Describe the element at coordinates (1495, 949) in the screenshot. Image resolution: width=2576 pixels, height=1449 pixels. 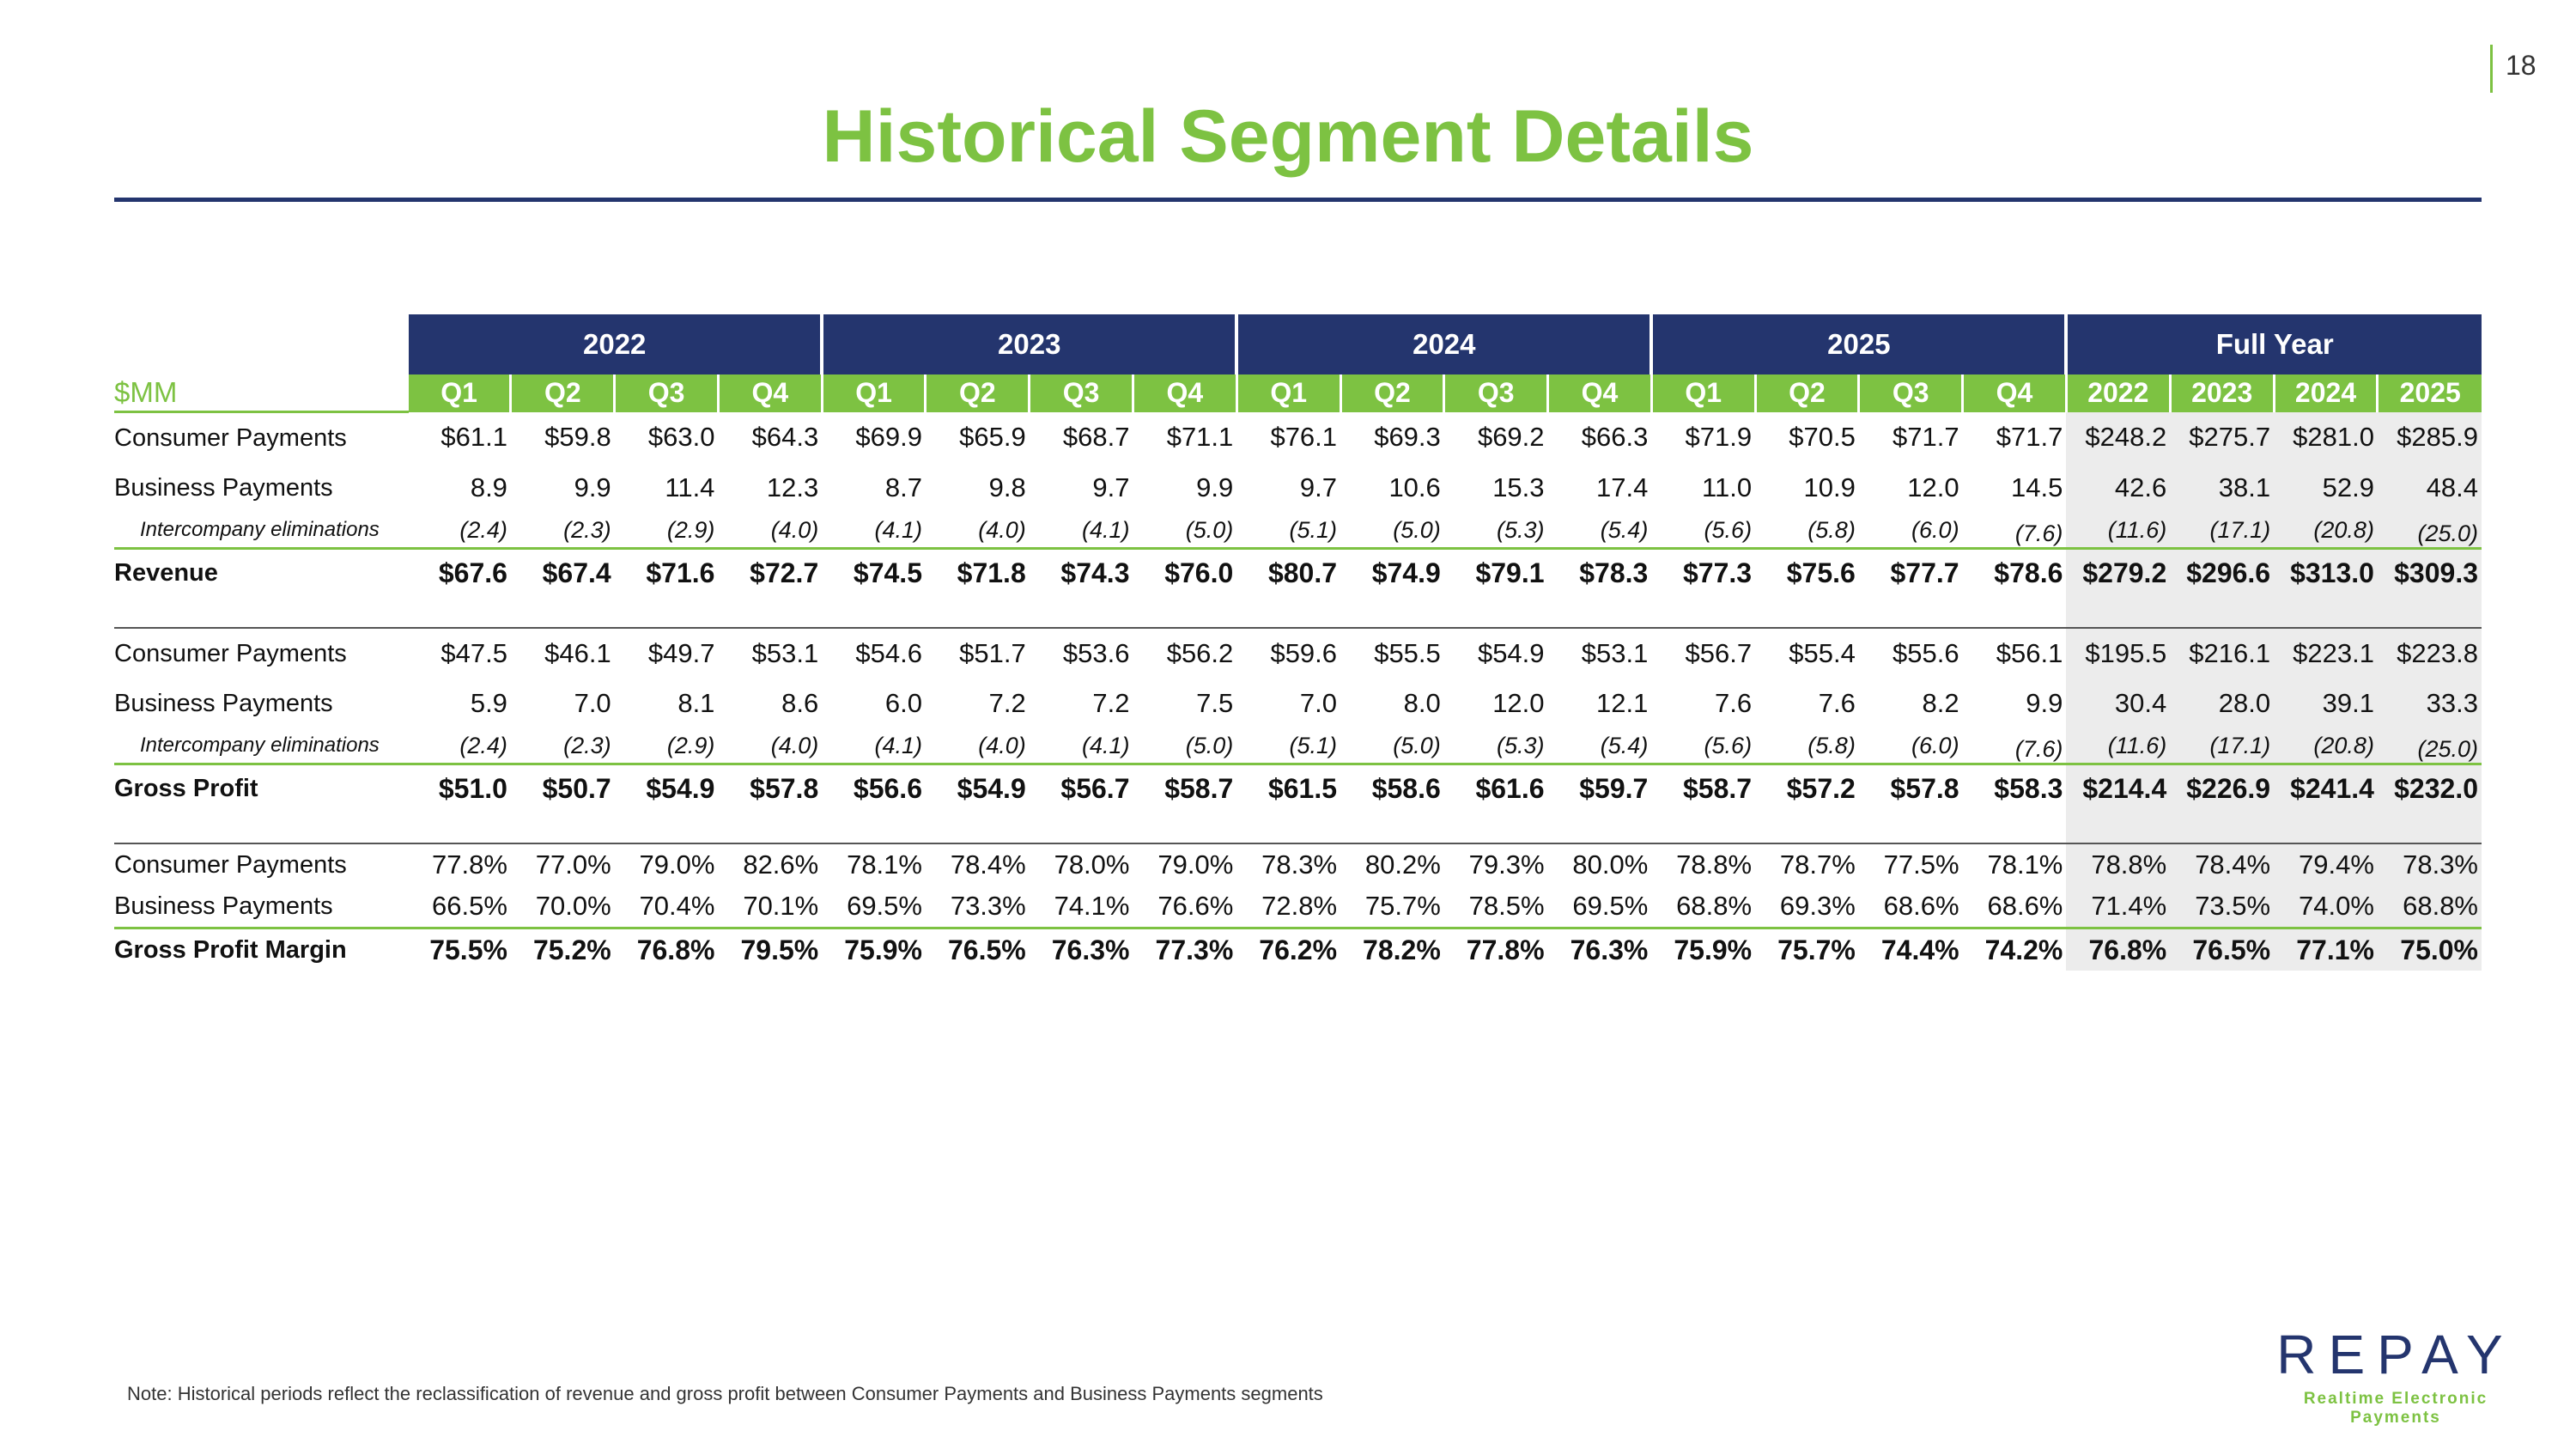
I see `table-cell: 77.8%` at that location.